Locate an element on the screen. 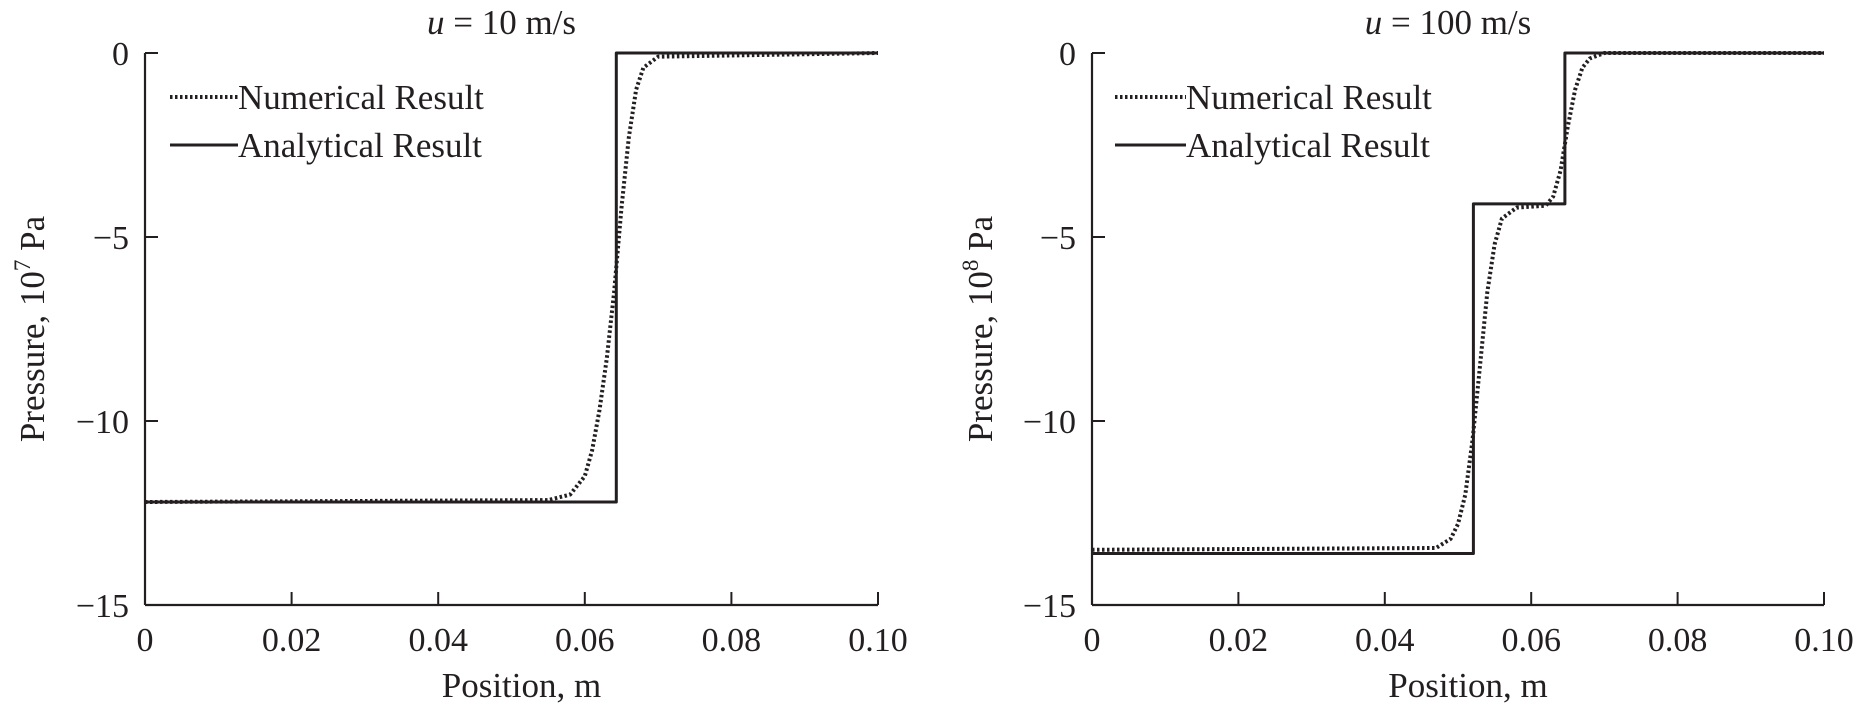 The image size is (1859, 710). y-axis-label: Pressure, 108 Pa is located at coordinates (979, 328).